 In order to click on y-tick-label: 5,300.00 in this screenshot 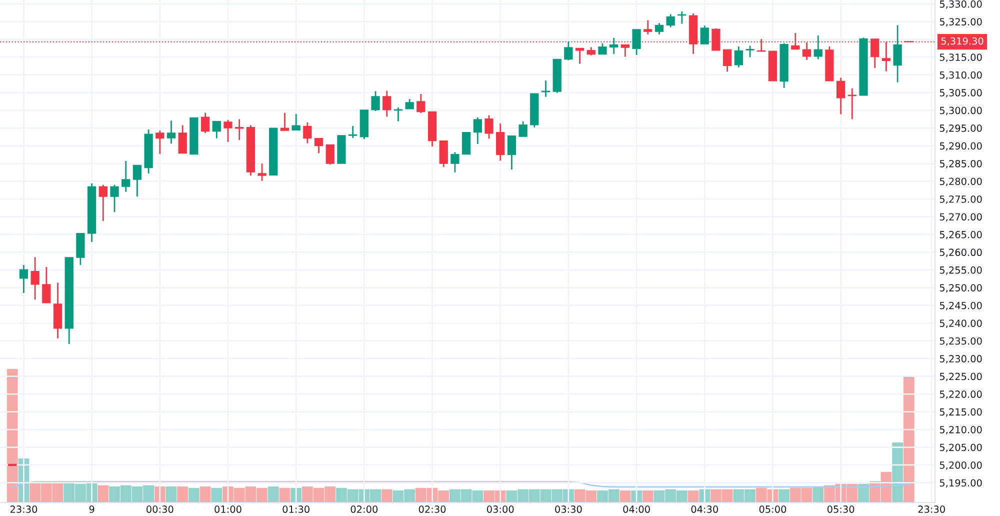, I will do `click(961, 111)`.